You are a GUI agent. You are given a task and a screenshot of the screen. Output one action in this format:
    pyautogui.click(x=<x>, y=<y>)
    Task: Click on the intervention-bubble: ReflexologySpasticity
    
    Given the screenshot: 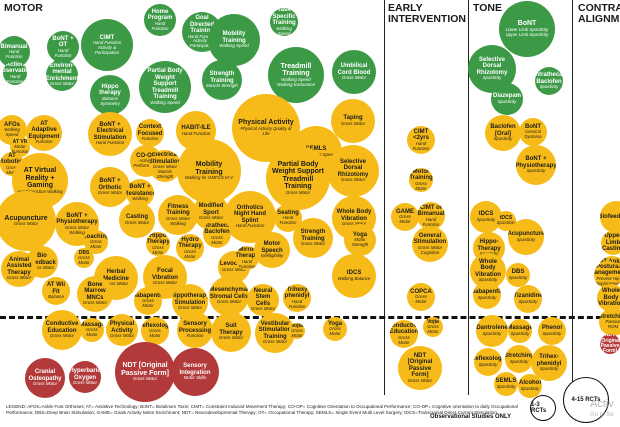 What is the action you would take?
    pyautogui.click(x=488, y=362)
    